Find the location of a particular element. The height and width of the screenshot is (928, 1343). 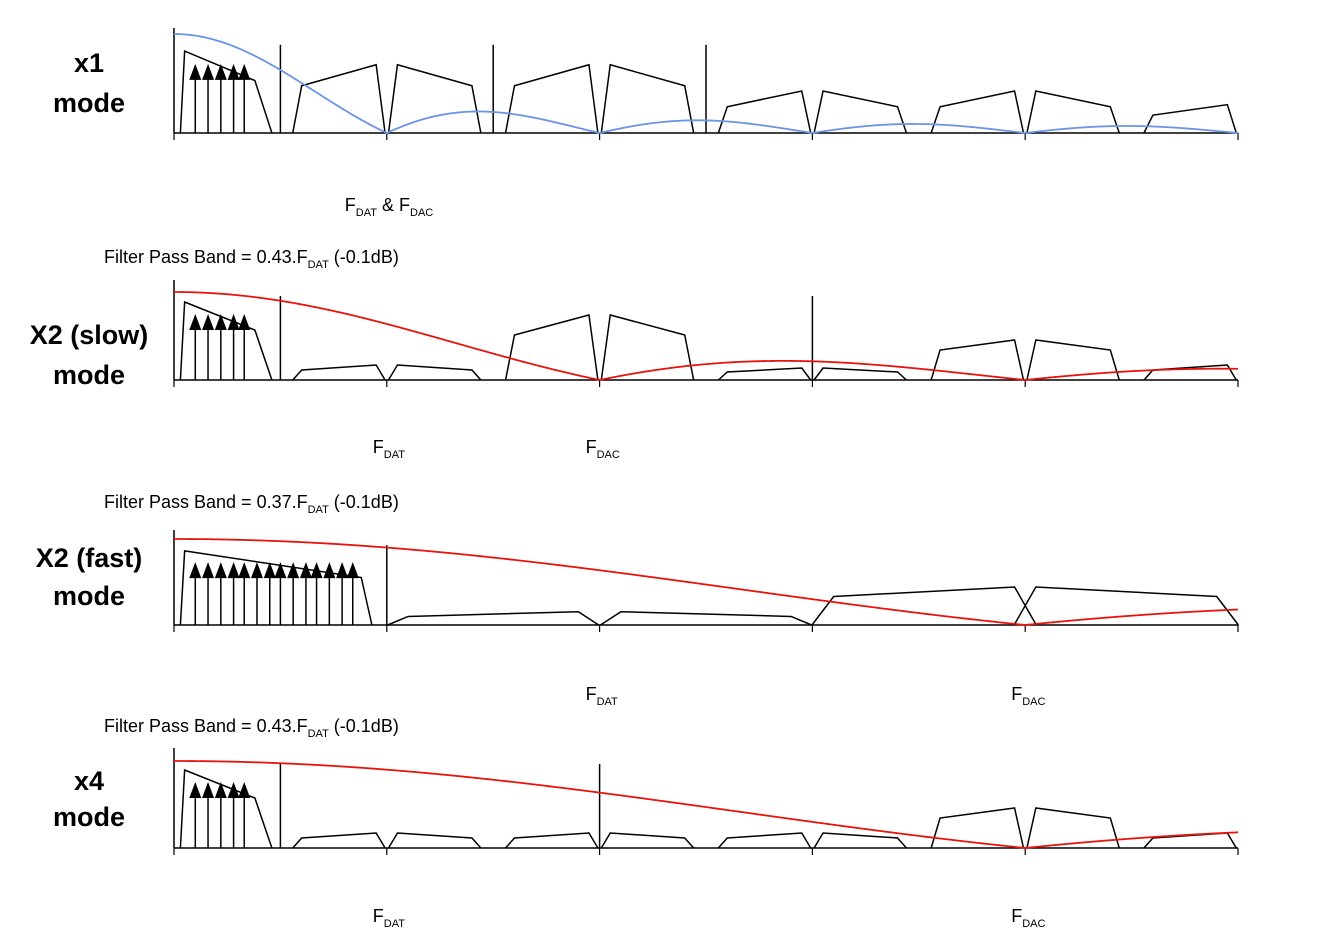

label-part: Filter Pass Band = 0.37.F is located at coordinates (206, 502).